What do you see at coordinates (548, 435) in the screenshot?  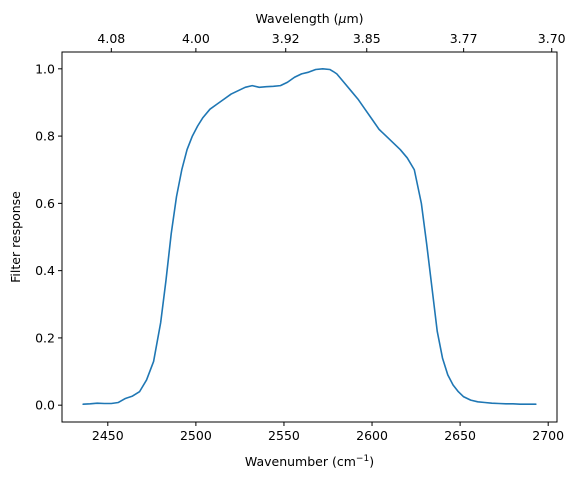 I see `x-tick-label: 2700` at bounding box center [548, 435].